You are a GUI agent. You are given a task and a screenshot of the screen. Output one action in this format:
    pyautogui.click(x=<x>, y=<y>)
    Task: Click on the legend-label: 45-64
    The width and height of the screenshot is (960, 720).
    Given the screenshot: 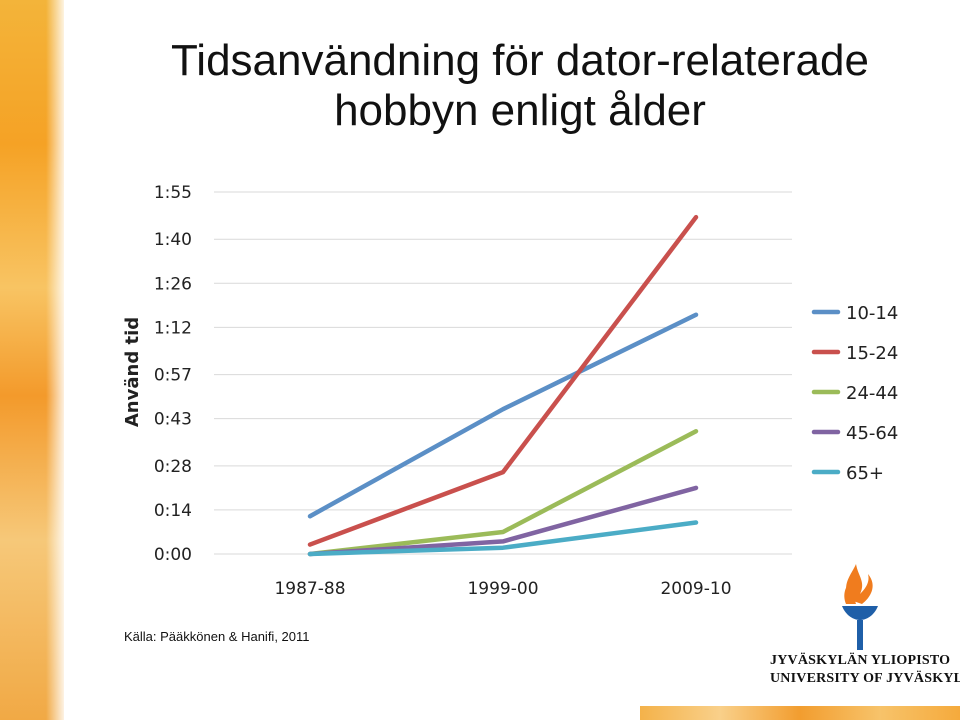 What is the action you would take?
    pyautogui.click(x=872, y=433)
    